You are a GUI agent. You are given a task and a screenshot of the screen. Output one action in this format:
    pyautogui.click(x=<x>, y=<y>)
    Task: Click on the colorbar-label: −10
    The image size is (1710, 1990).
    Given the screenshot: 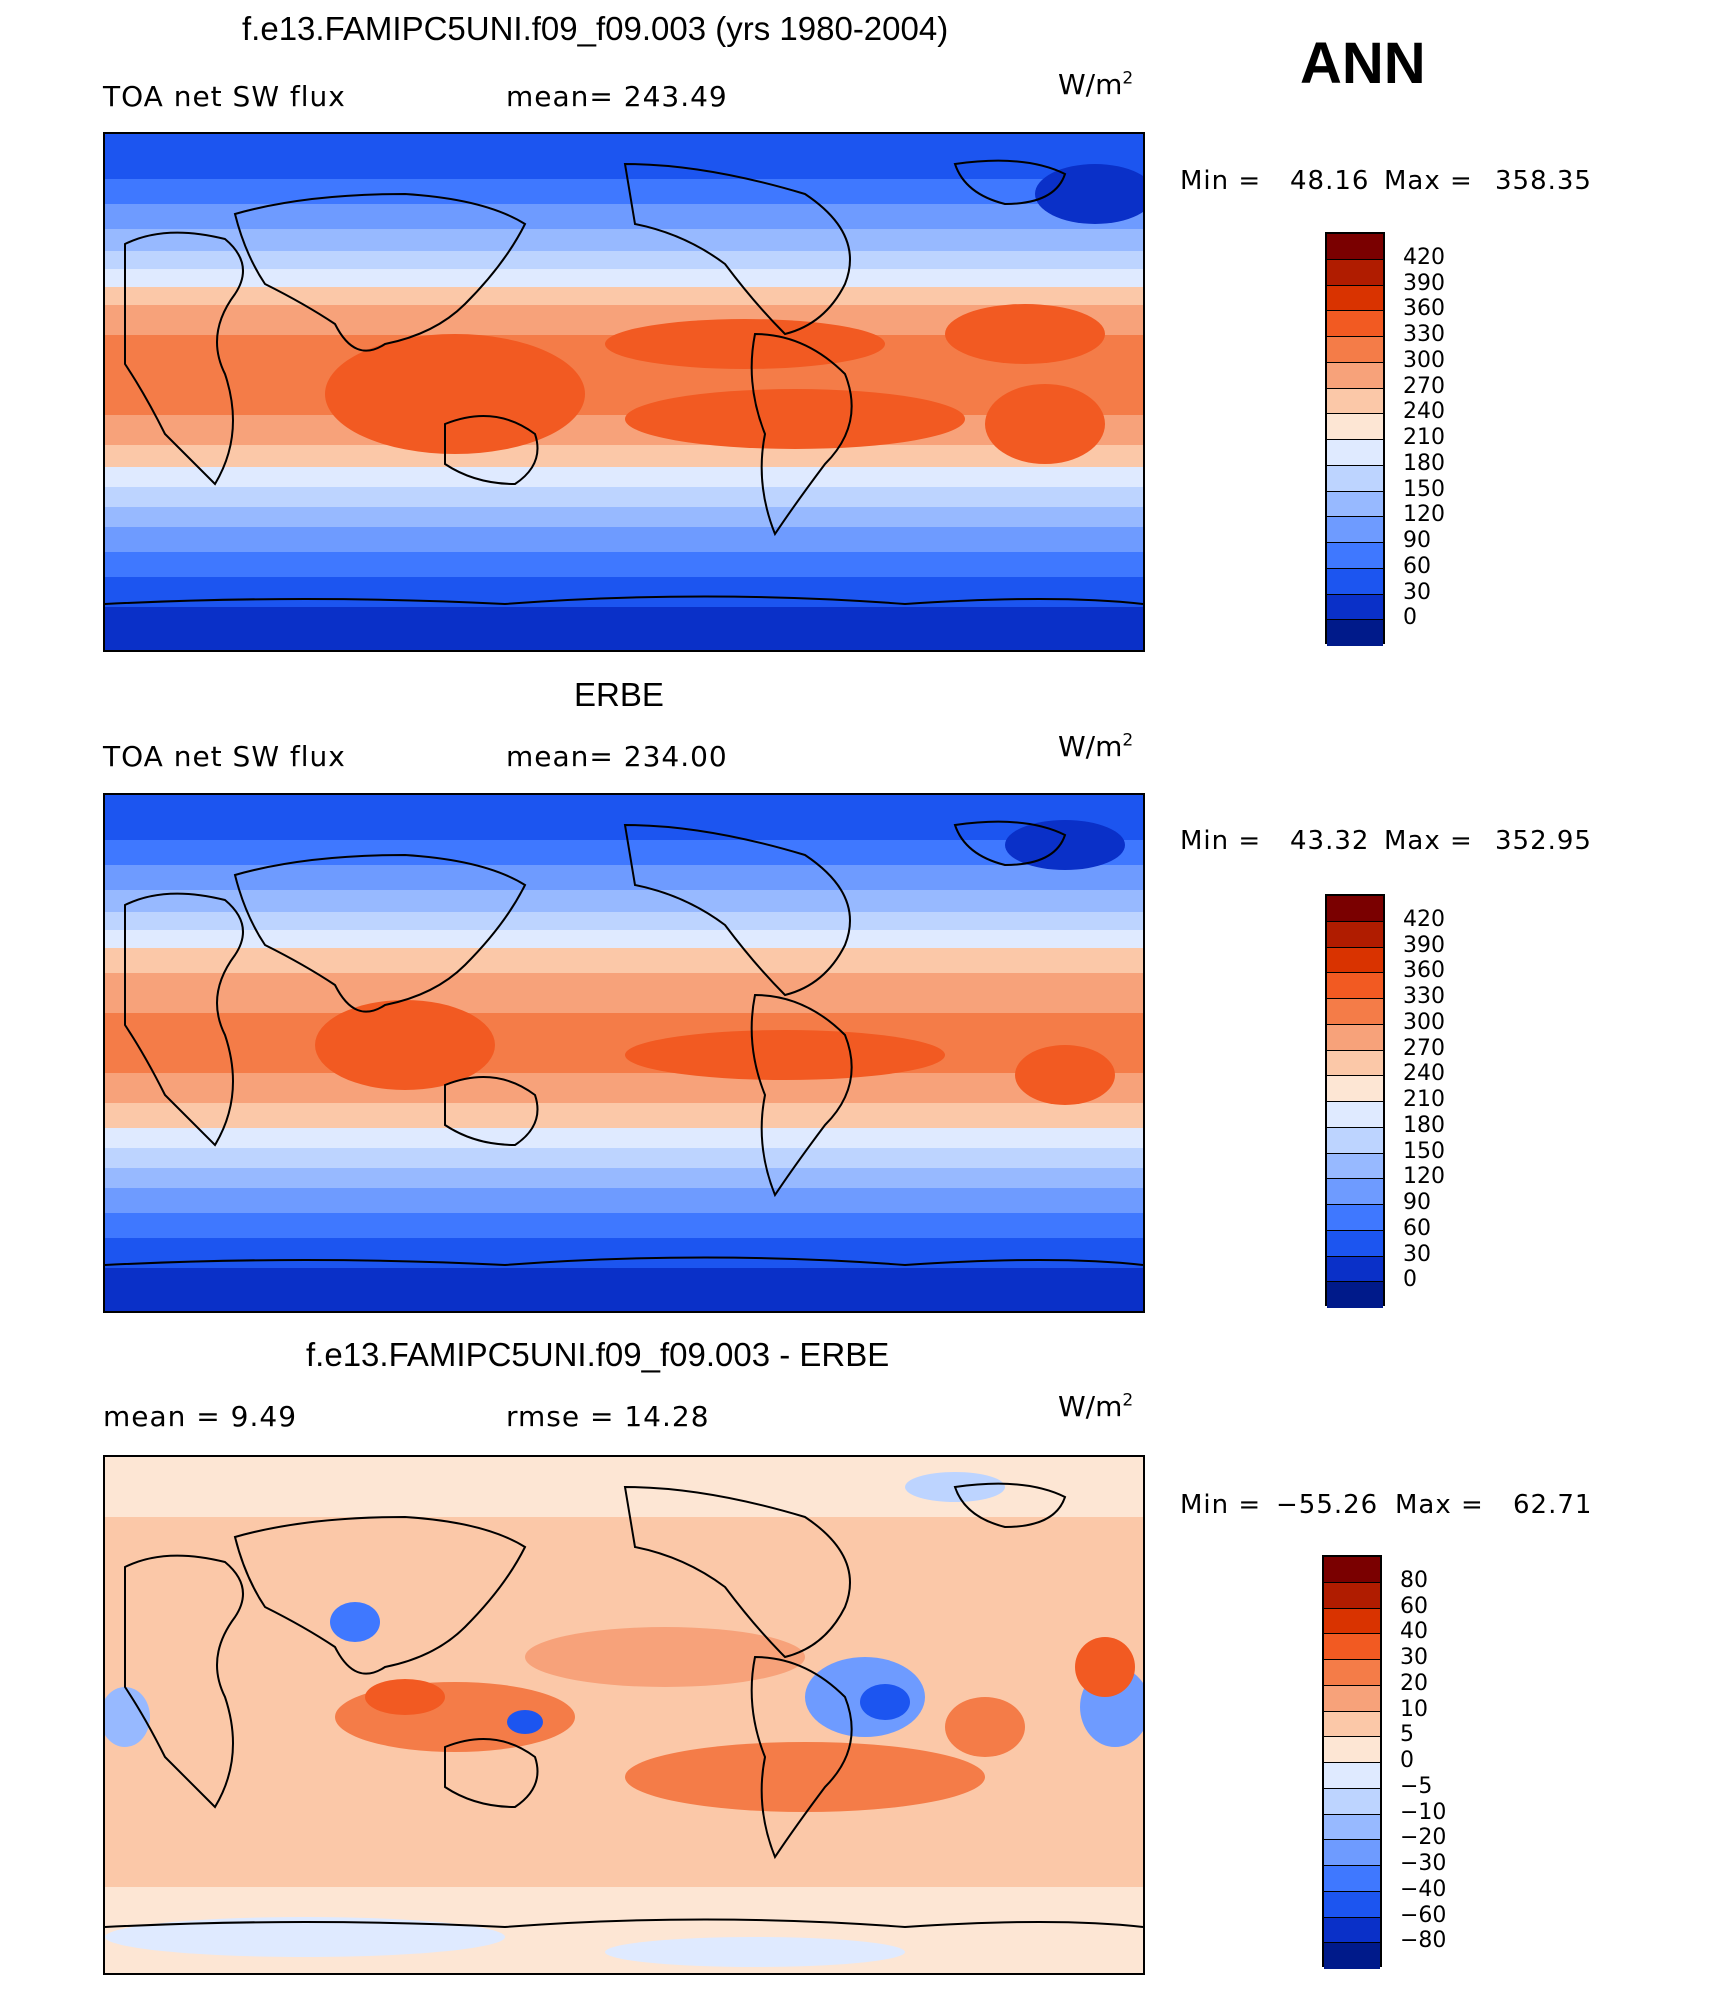 What is the action you would take?
    pyautogui.click(x=1423, y=1812)
    